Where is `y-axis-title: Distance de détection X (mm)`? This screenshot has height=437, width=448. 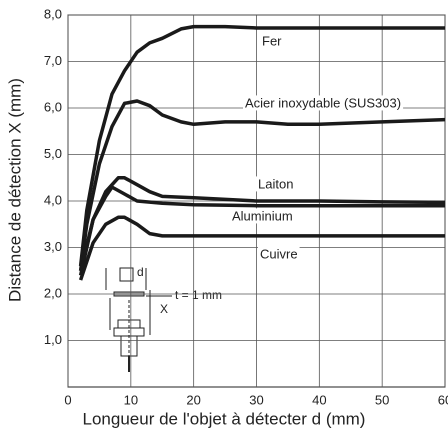
y-axis-title: Distance de détection X (mm) is located at coordinates (14, 190).